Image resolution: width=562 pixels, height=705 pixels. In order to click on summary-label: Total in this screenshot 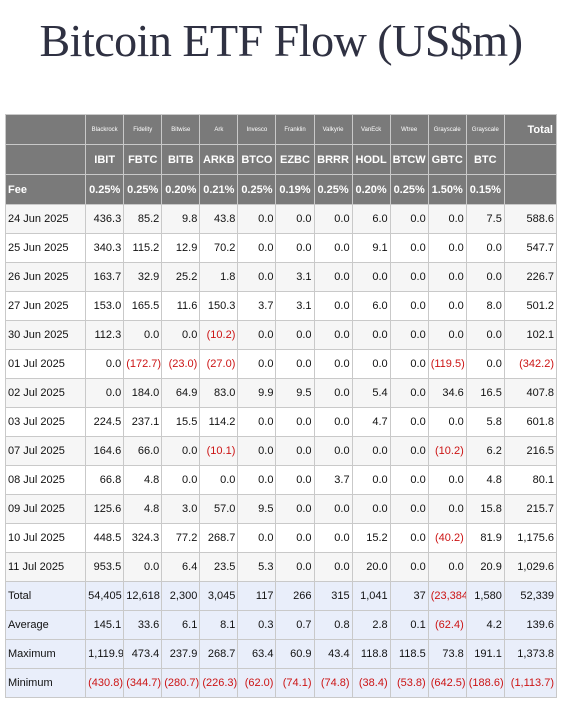, I will do `click(45, 596)`.